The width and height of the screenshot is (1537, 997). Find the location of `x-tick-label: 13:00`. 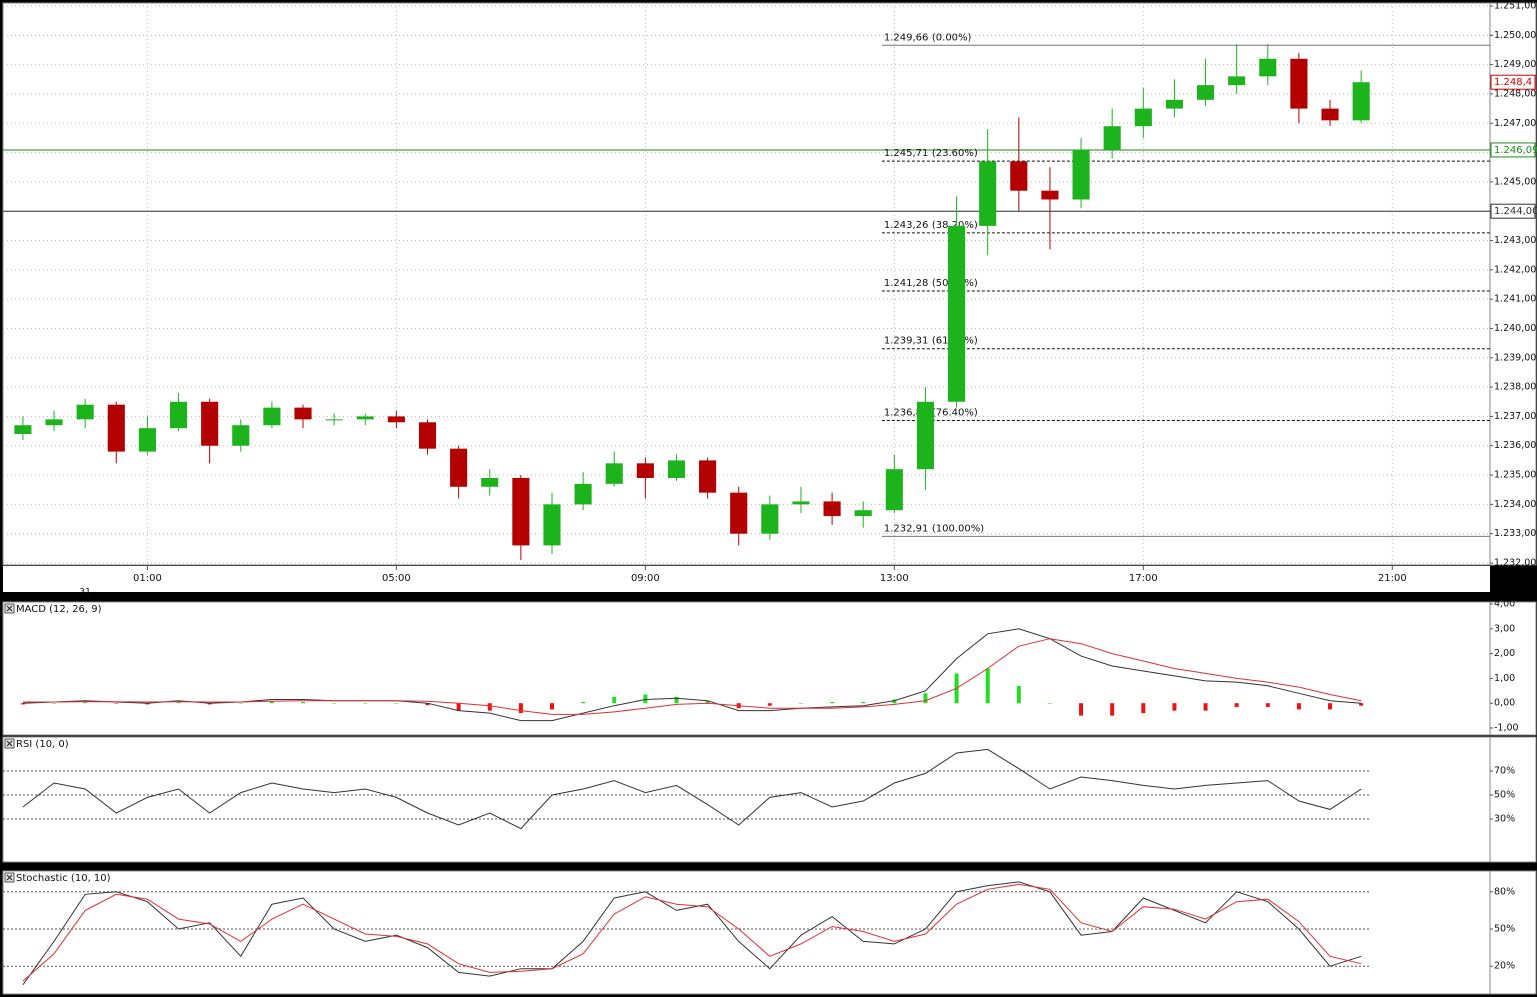

x-tick-label: 13:00 is located at coordinates (894, 578).